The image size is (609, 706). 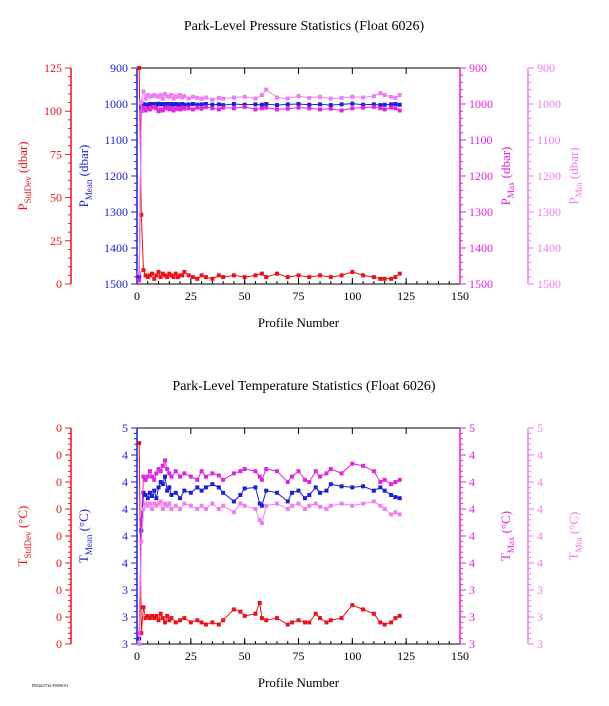 What do you see at coordinates (53, 68) in the screenshot?
I see `y-tick-label-stddev: 125` at bounding box center [53, 68].